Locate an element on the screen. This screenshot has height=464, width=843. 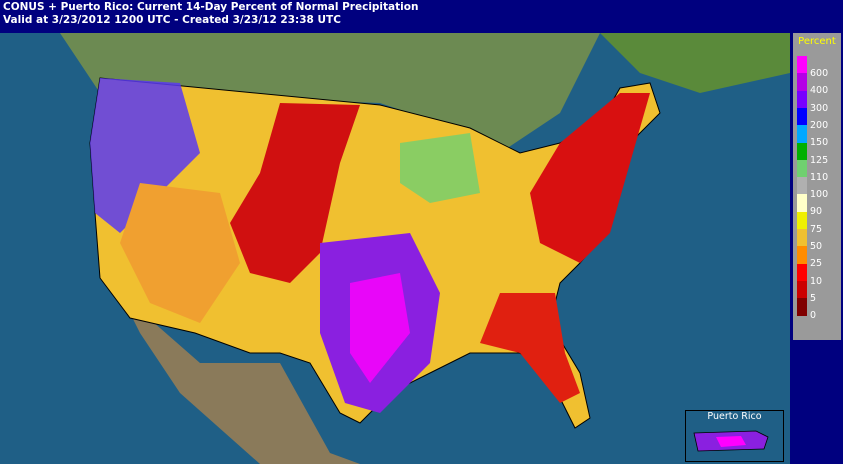
legend-label: 25 is located at coordinates (816, 264).